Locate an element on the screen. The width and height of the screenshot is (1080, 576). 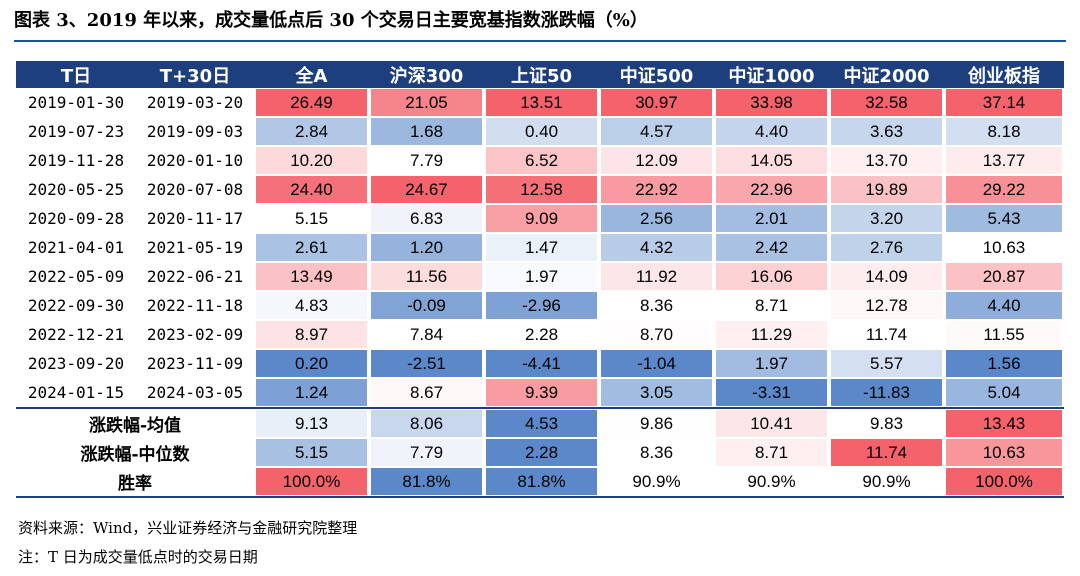
value-text: 11.55 is located at coordinates (1004, 334).